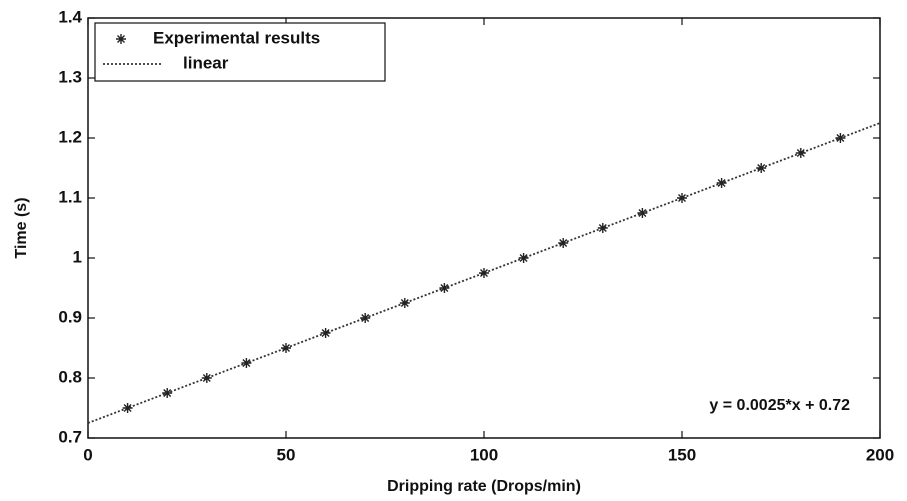 The image size is (907, 501). Describe the element at coordinates (70, 196) in the screenshot. I see `y-tick-label: 1.1` at that location.